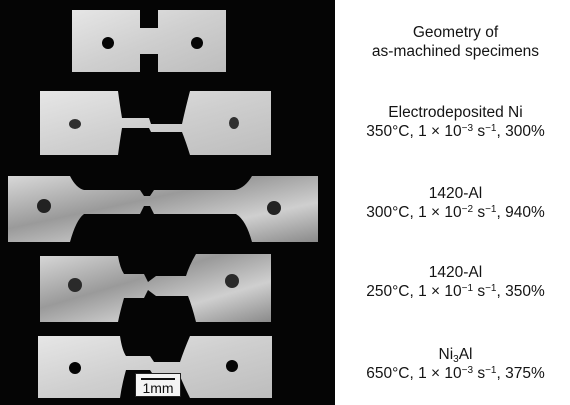 Image resolution: width=570 pixels, height=405 pixels. What do you see at coordinates (455, 51) in the screenshot?
I see `caption-line: as-machined specimens` at bounding box center [455, 51].